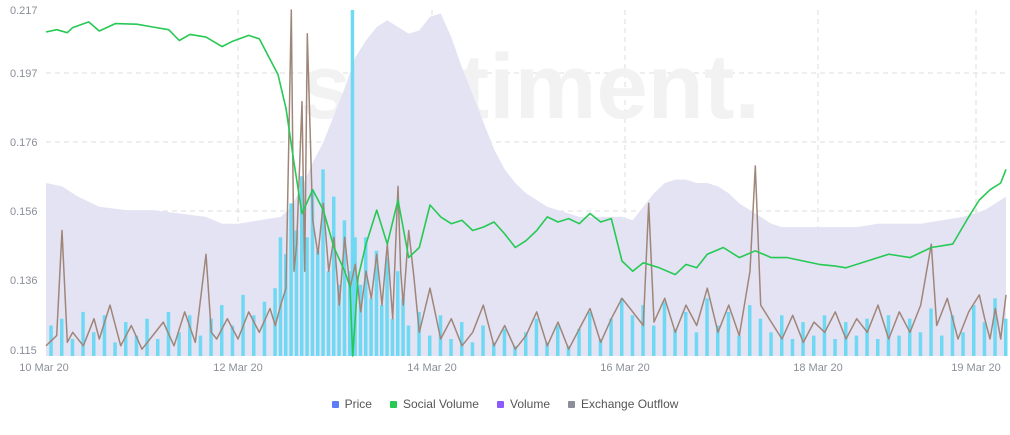  I want to click on x-tick-label: 12 Mar 20, so click(238, 368).